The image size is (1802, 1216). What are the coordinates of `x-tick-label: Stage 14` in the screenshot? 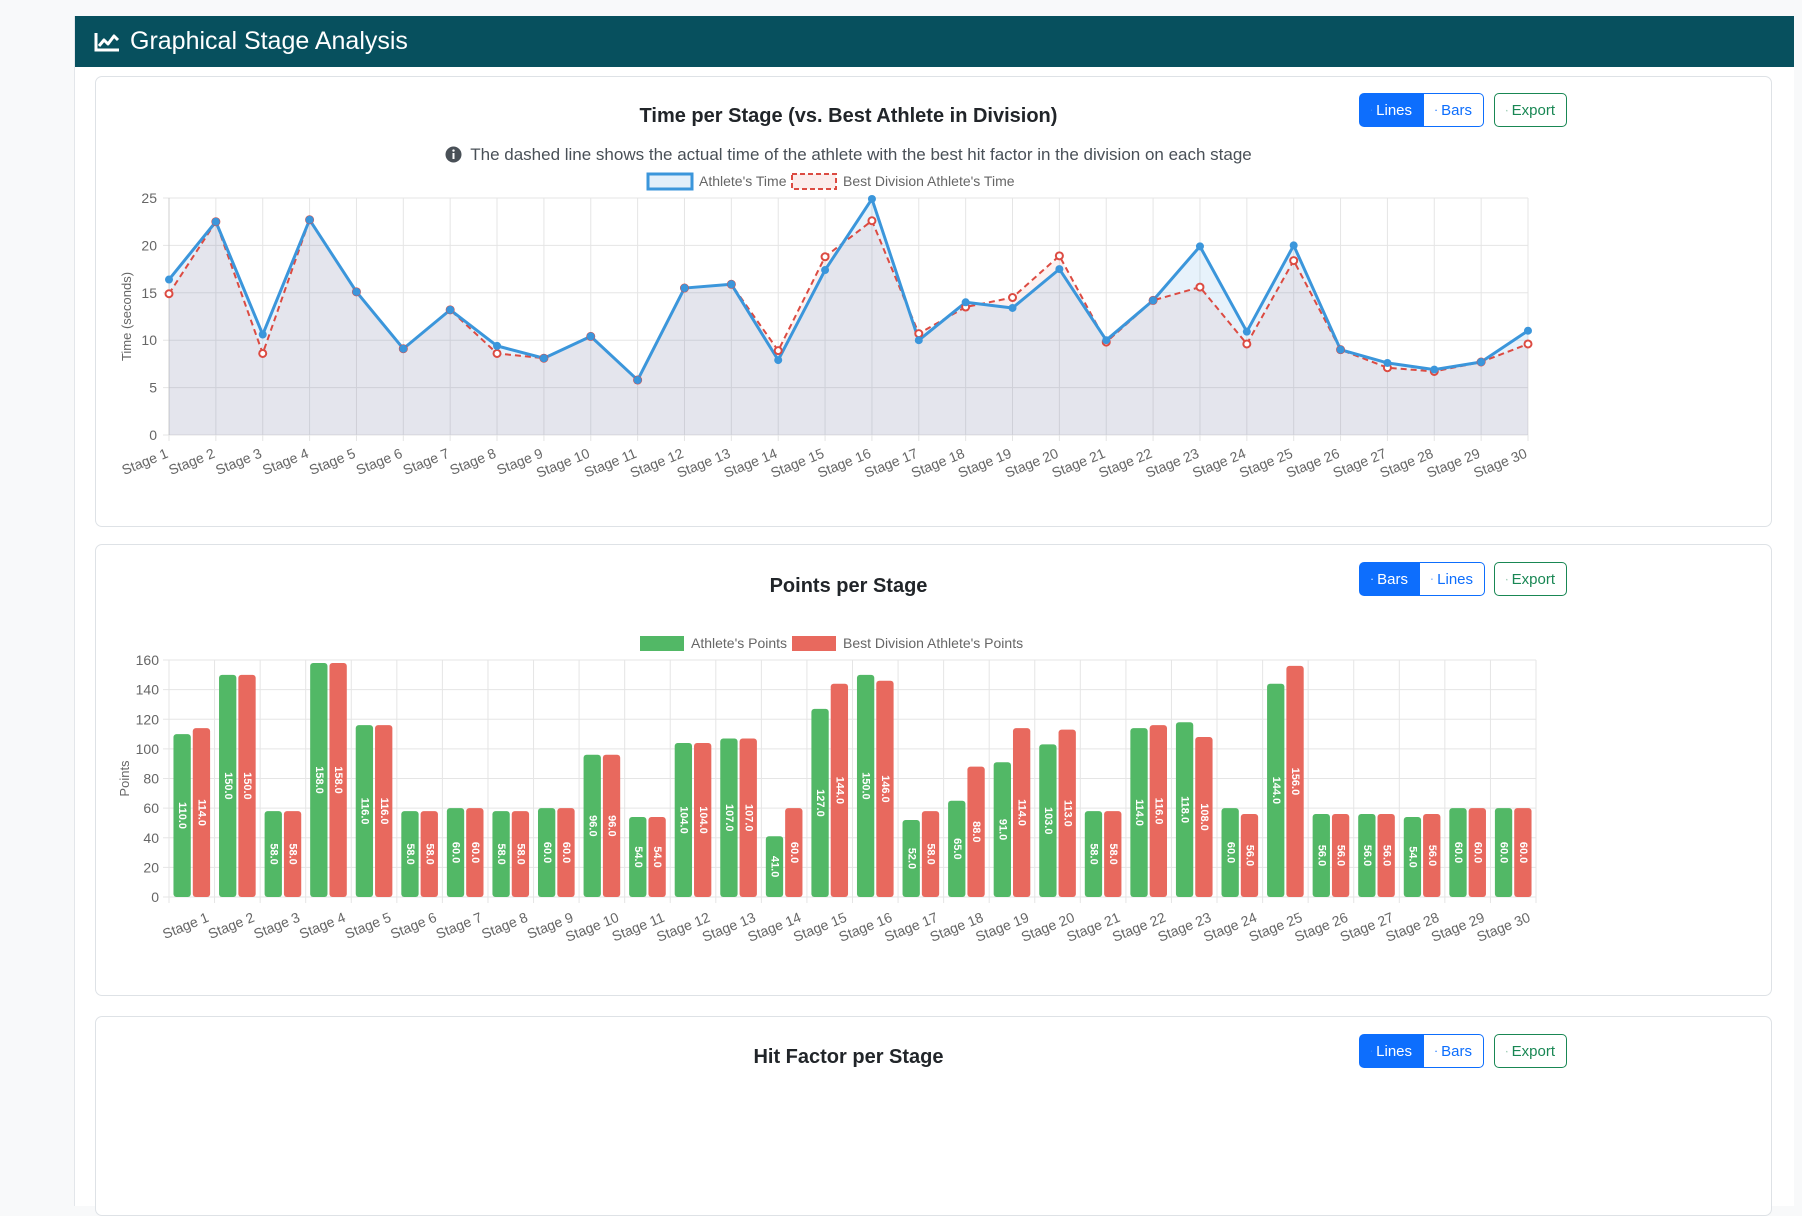 It's located at (750, 463).